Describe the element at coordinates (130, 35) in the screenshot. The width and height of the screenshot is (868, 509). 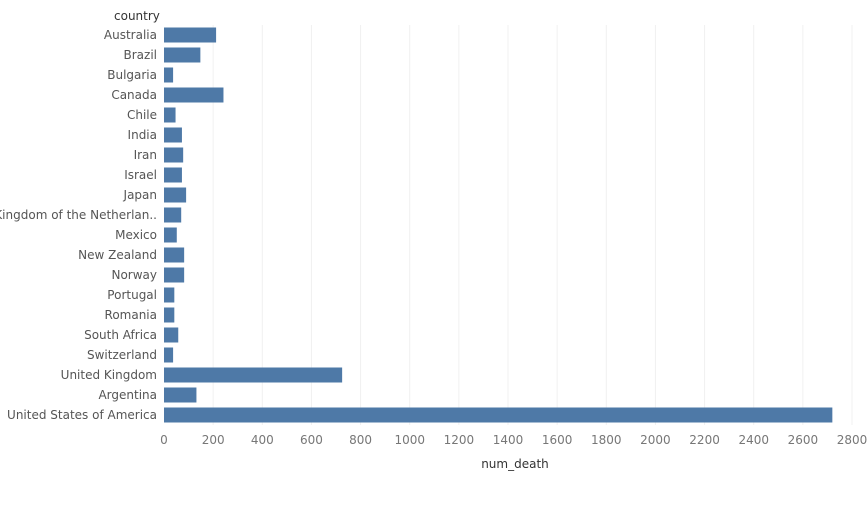
I see `category-label: Australia` at that location.